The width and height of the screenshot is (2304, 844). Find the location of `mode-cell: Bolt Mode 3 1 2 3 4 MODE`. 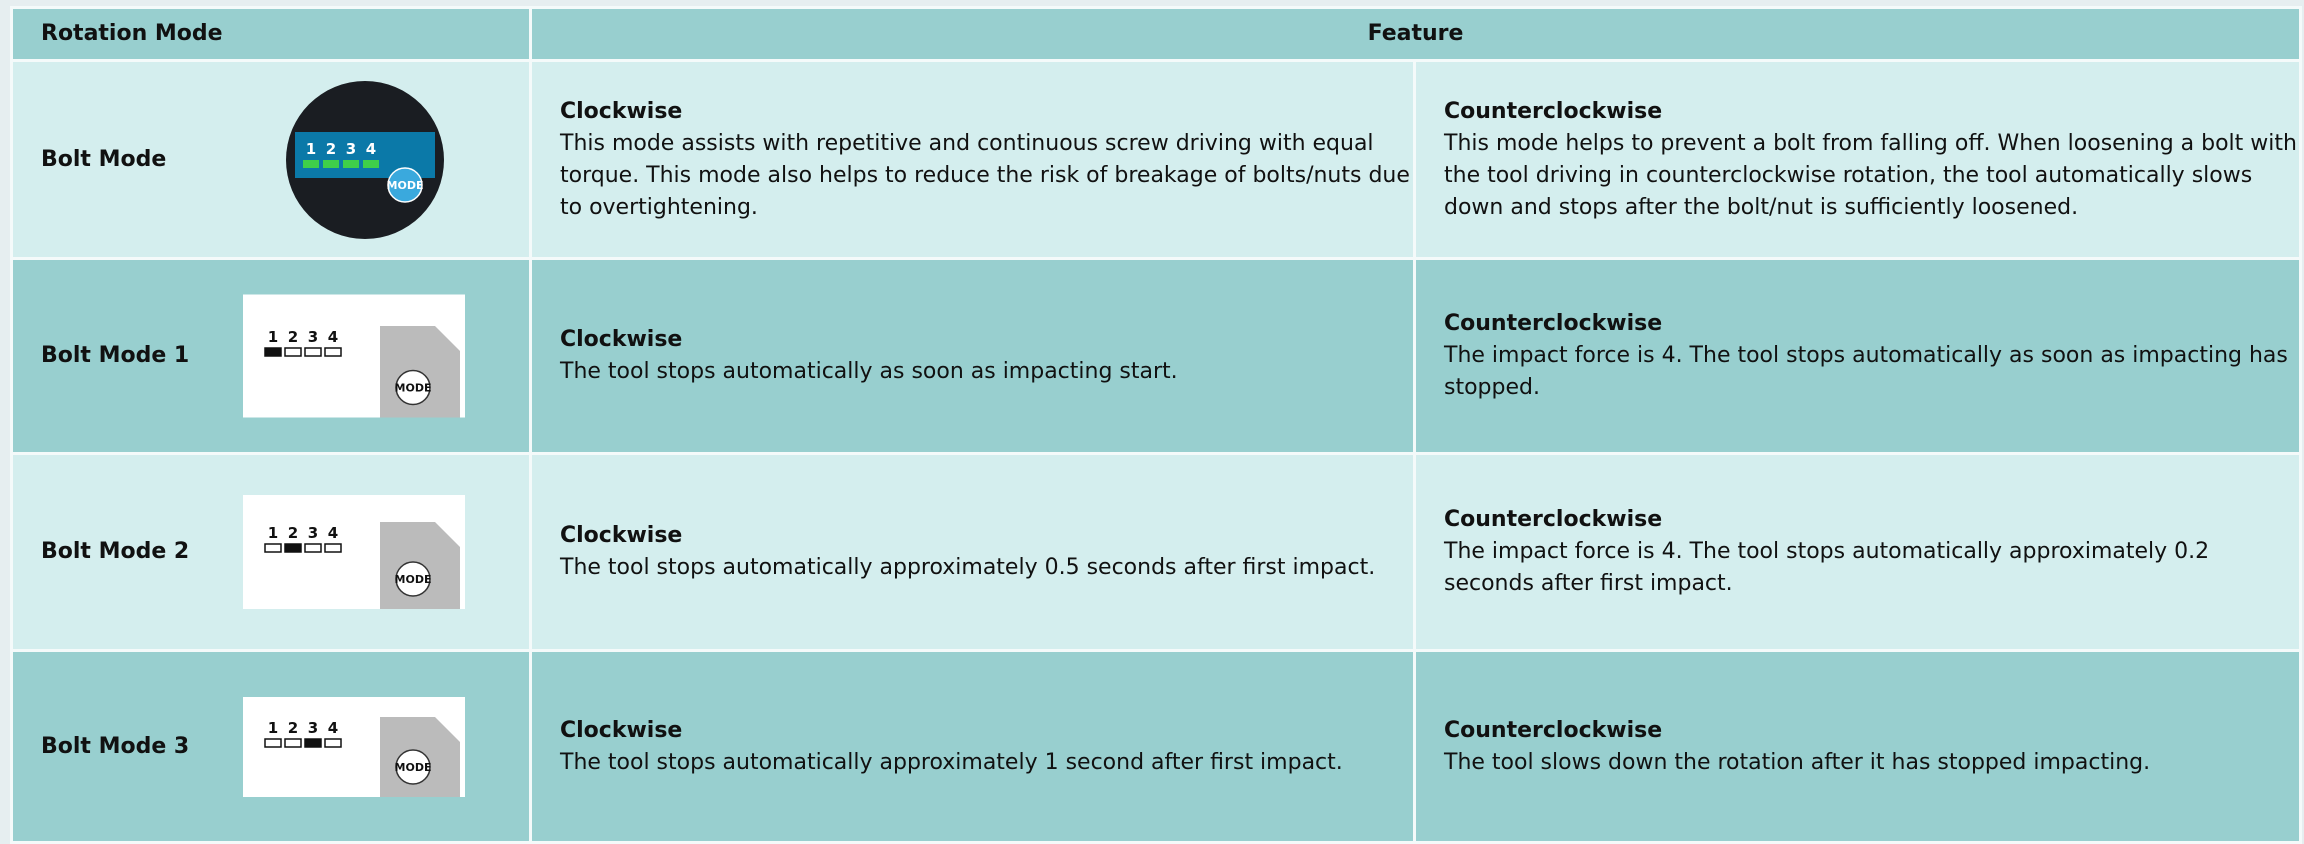

mode-cell: Bolt Mode 3 1 2 3 4 MODE is located at coordinates (271, 746).